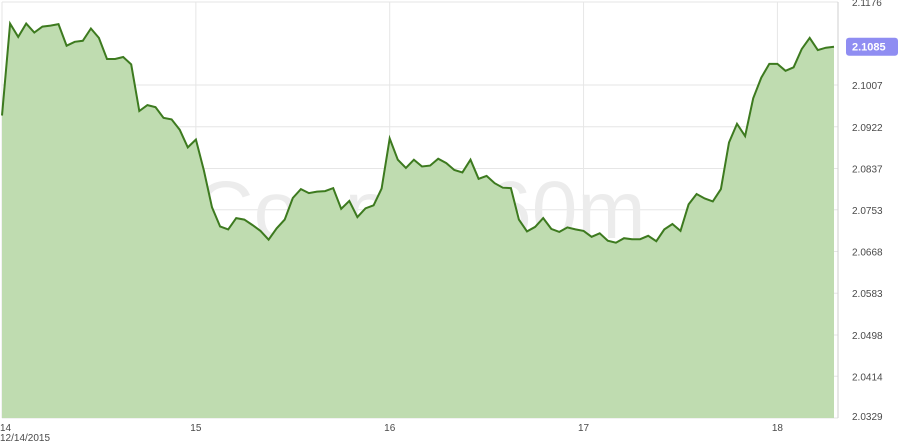 The width and height of the screenshot is (900, 448). Describe the element at coordinates (6, 428) in the screenshot. I see `x-tick-label: 14` at that location.